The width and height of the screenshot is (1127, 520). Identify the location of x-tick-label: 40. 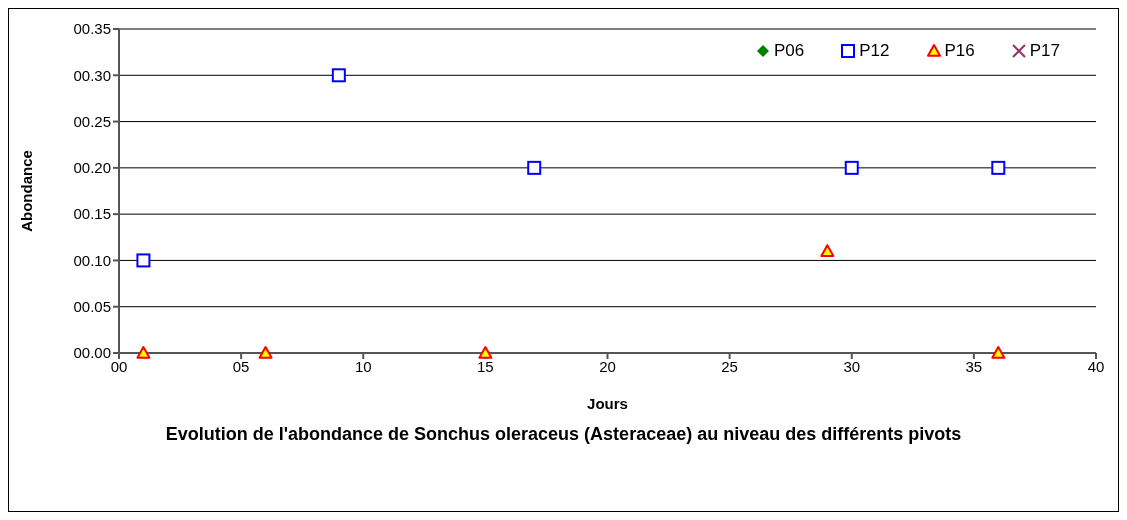
(1096, 366).